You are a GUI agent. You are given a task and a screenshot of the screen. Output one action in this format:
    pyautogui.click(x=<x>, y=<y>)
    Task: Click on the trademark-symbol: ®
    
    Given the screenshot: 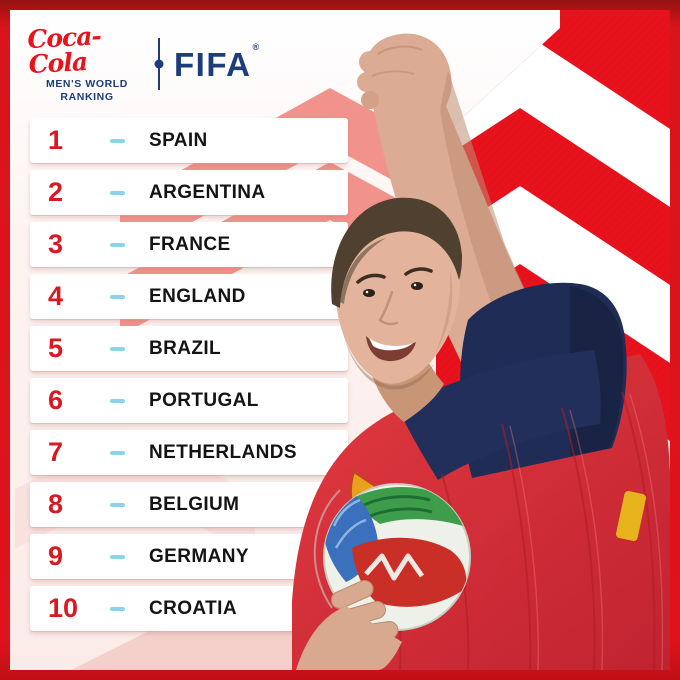 What is the action you would take?
    pyautogui.click(x=256, y=46)
    